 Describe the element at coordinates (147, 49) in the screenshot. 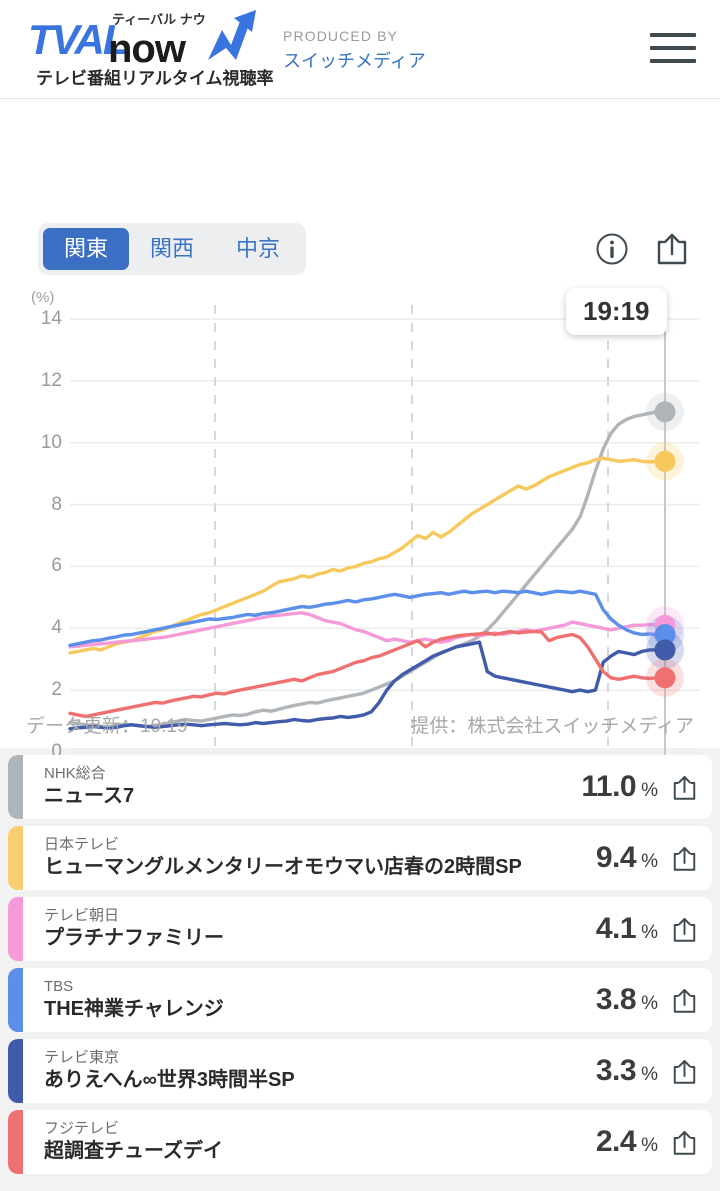

I see `svg-text: now` at that location.